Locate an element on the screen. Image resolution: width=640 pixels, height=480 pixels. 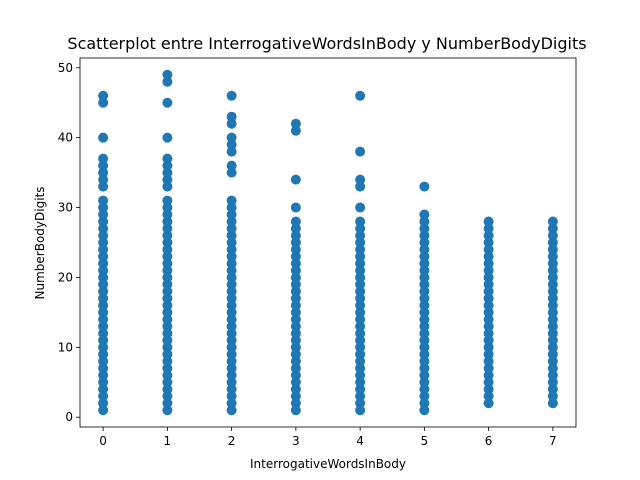
x-axis: 0 1 2 3 4 5 6 7 is located at coordinates (328, 437).